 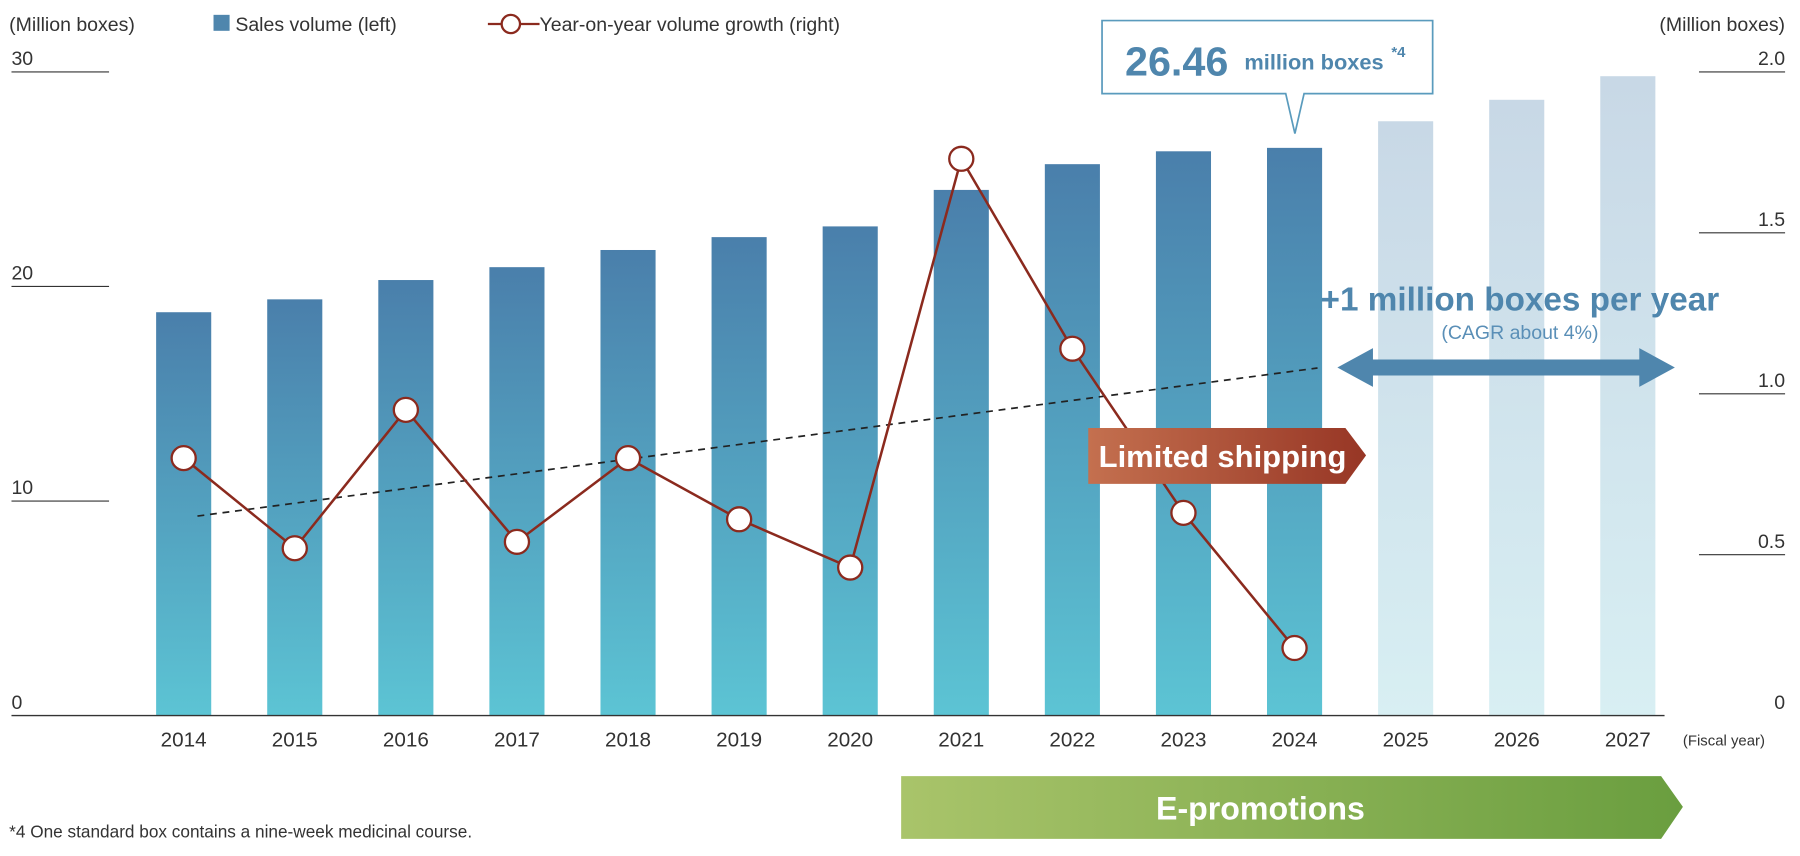 I want to click on limited-shipping-arrow, so click(x=1227, y=456).